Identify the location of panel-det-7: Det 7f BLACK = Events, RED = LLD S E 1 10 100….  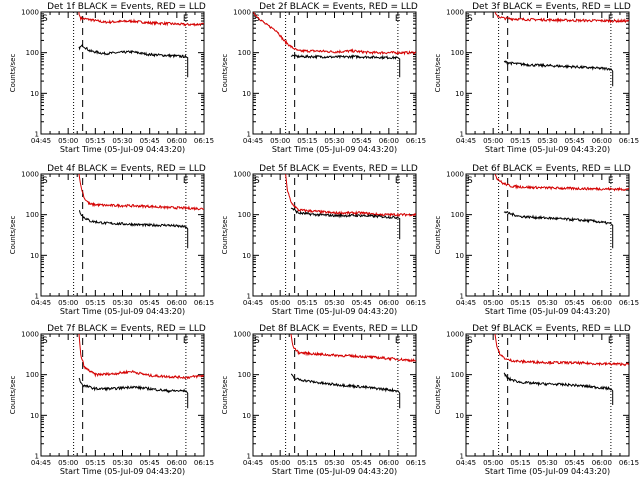
(111, 400).